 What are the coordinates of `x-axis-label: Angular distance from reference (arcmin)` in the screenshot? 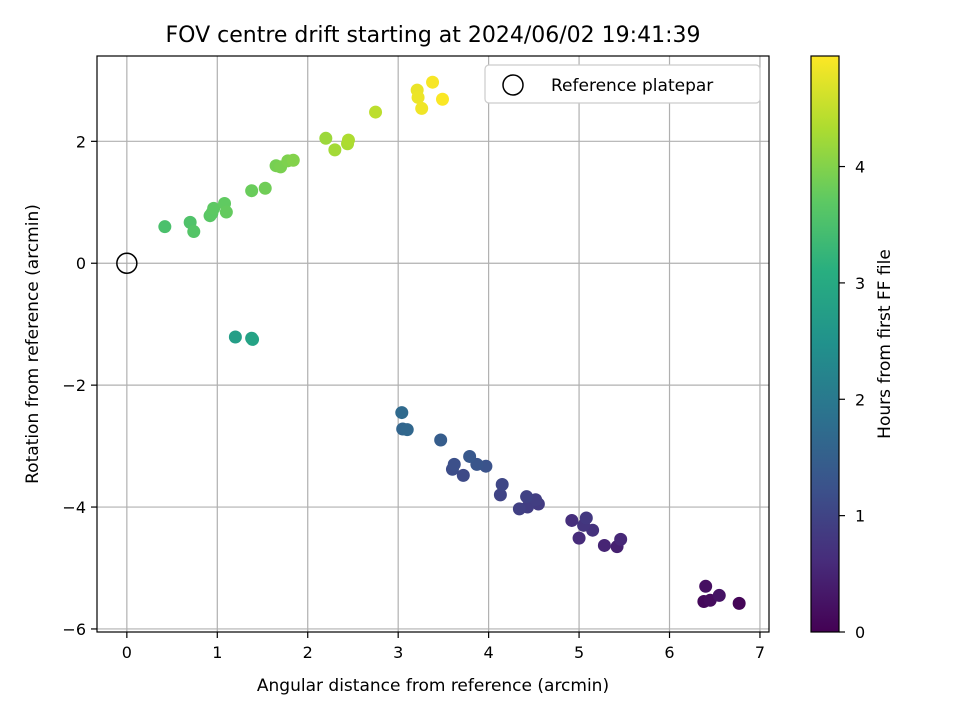 It's located at (433, 686).